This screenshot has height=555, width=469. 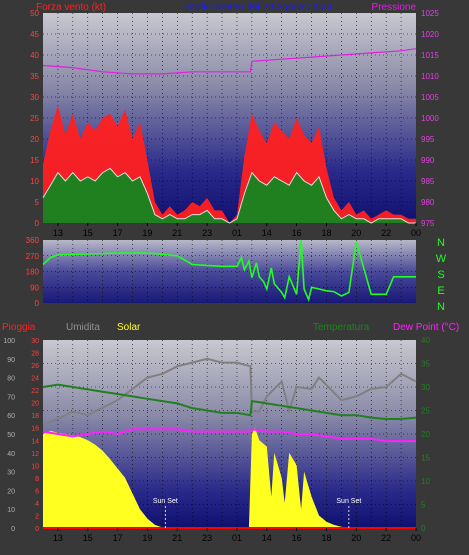 What do you see at coordinates (229, 401) in the screenshot?
I see `temperature-line` at bounding box center [229, 401].